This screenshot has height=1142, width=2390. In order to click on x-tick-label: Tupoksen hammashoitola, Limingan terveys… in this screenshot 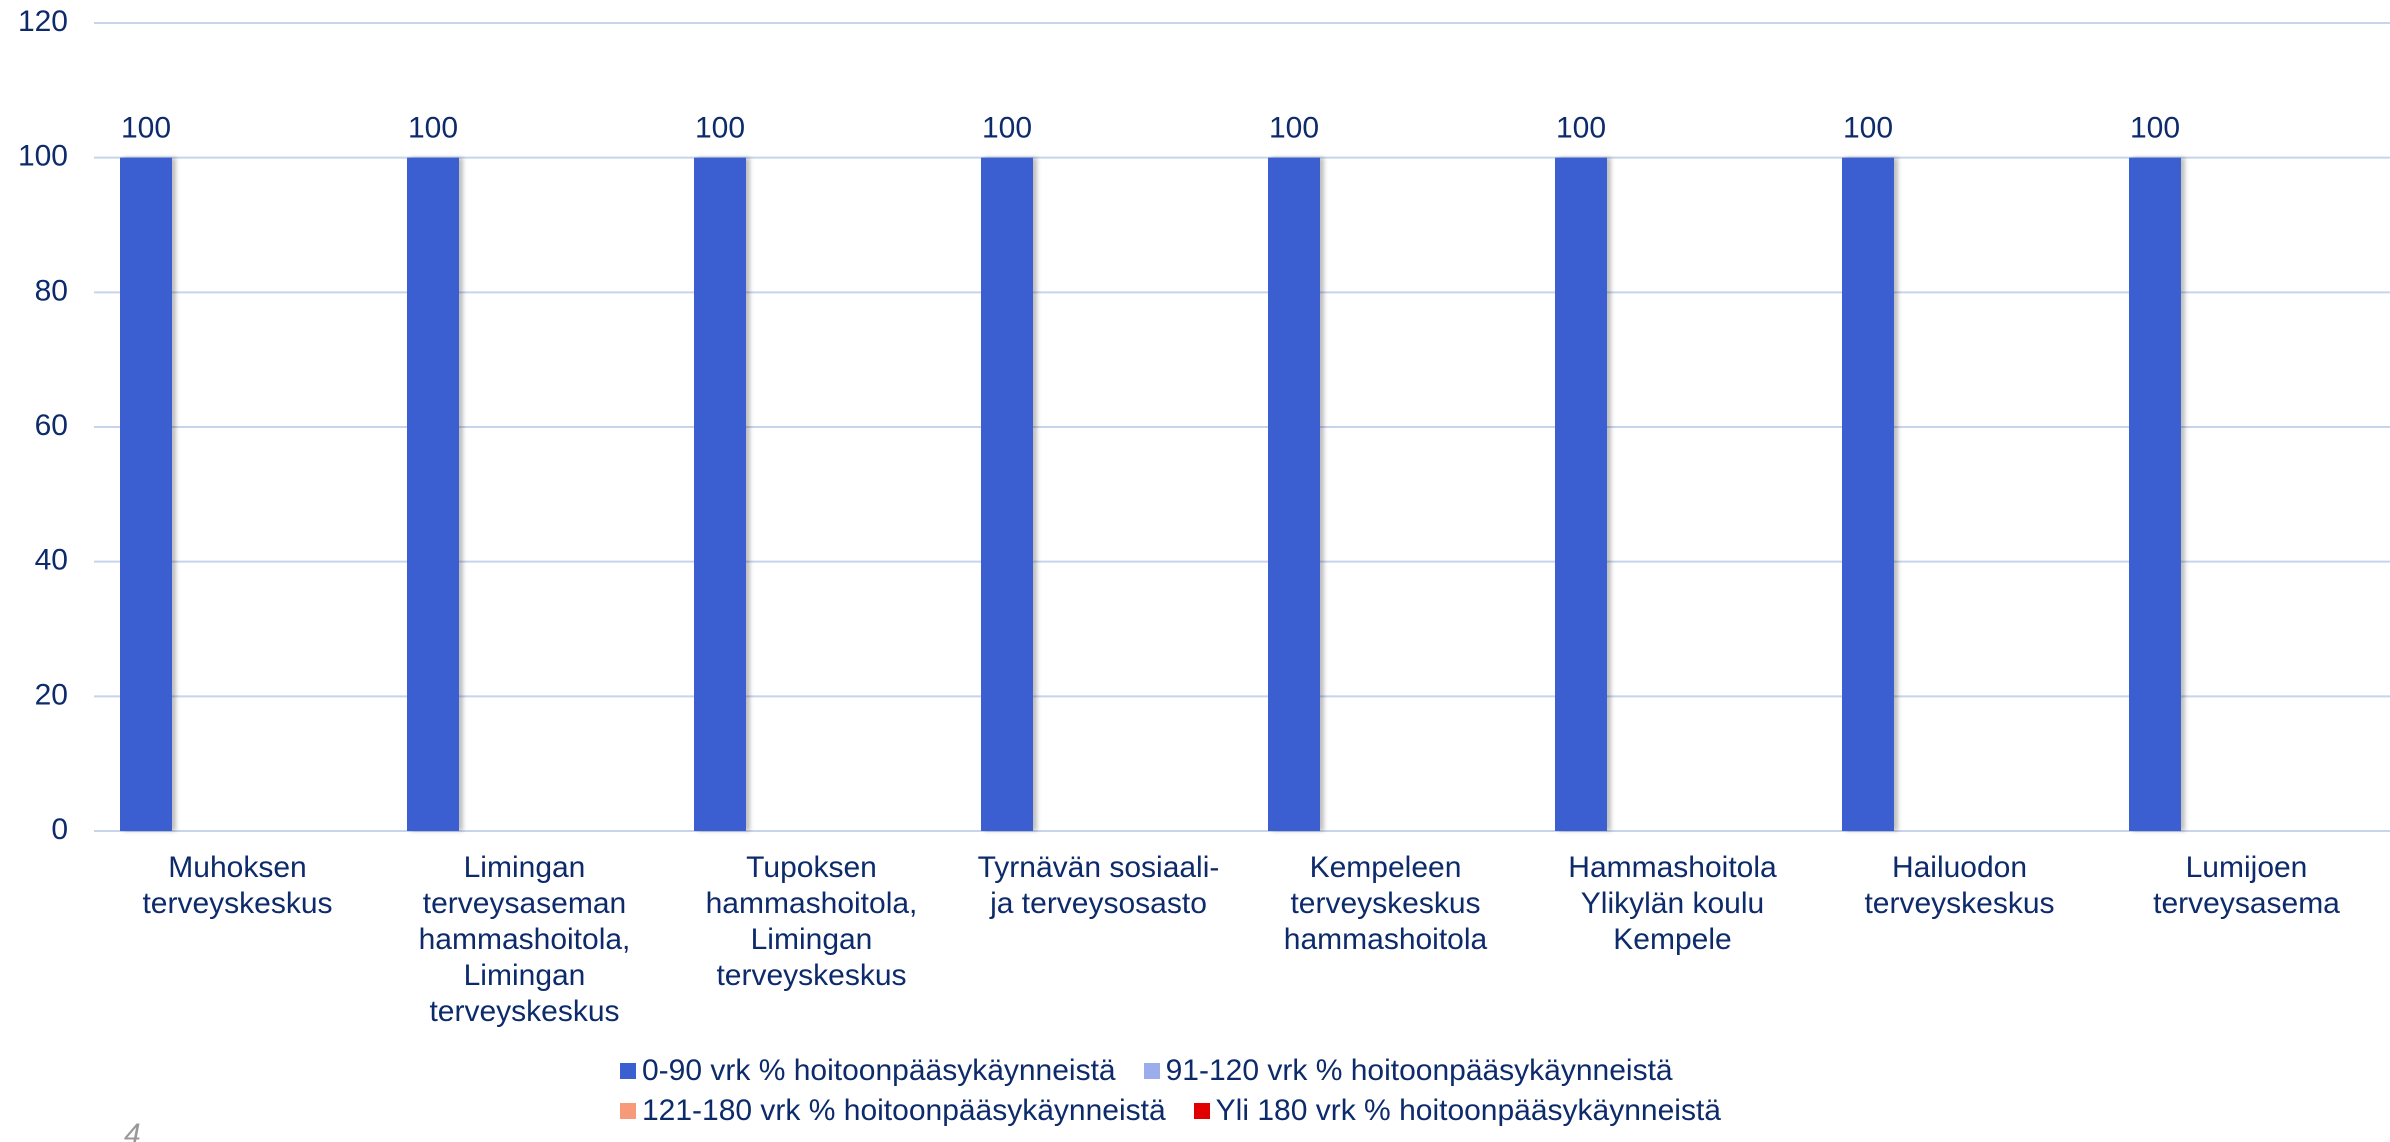, I will do `click(811, 921)`.